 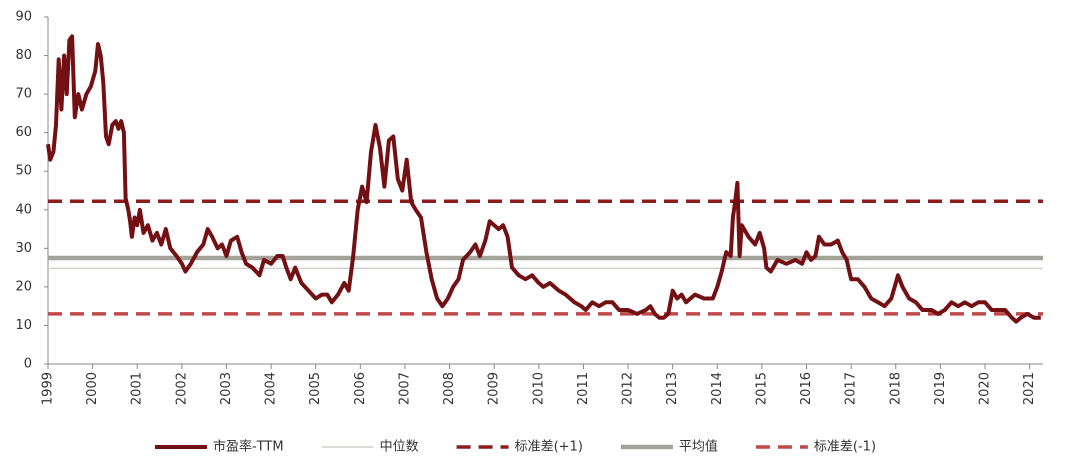 What do you see at coordinates (1029, 388) in the screenshot?
I see `x-tick-label: 2021` at bounding box center [1029, 388].